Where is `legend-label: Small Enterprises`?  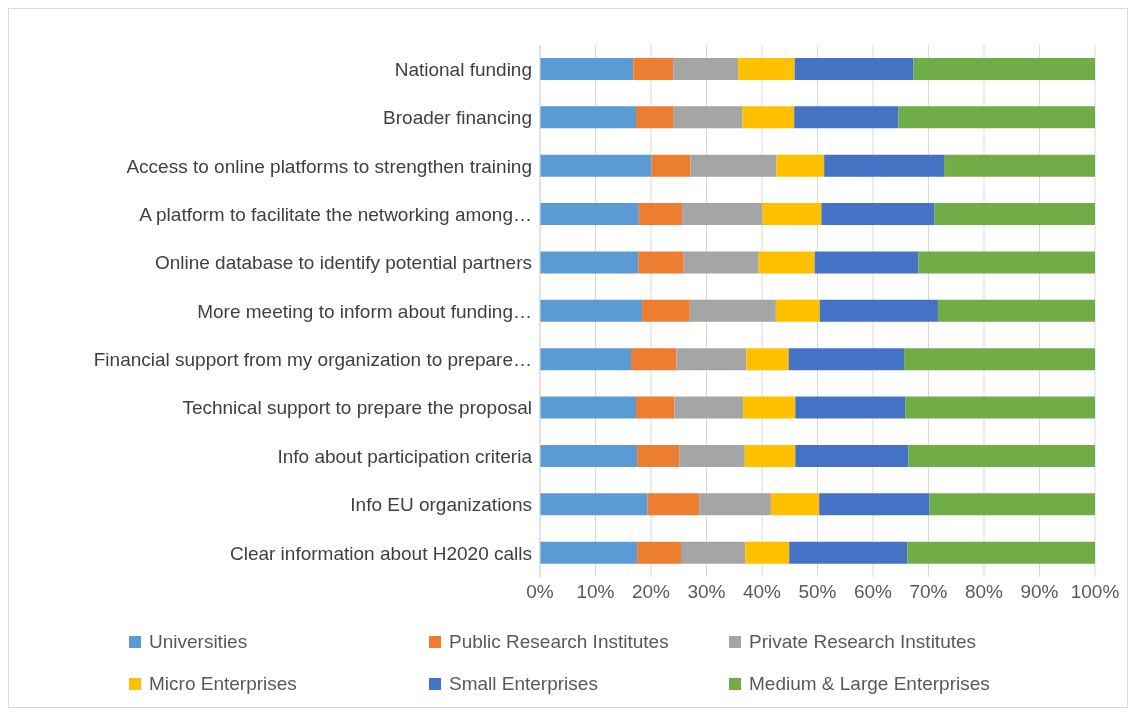 legend-label: Small Enterprises is located at coordinates (523, 684).